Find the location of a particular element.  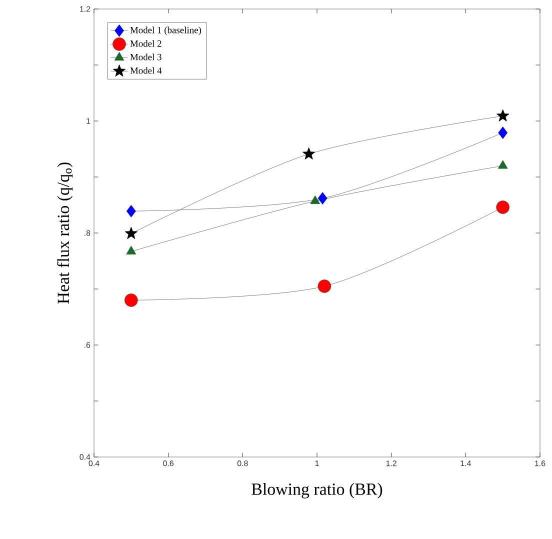

x-axis-title: Blowing ratio (BR) is located at coordinates (317, 490).